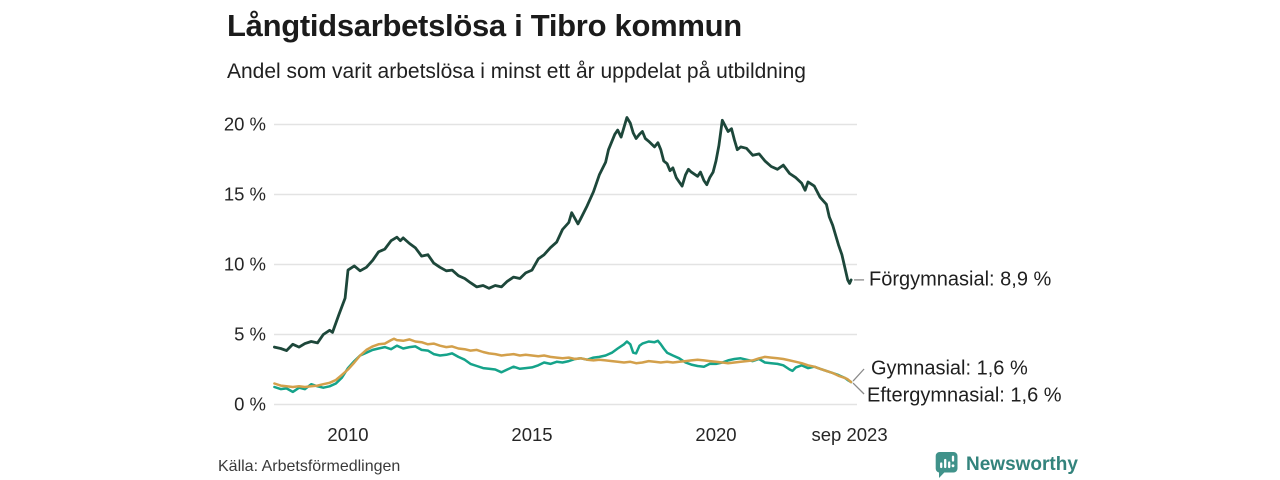  What do you see at coordinates (715, 434) in the screenshot?
I see `x-tick-label: 2020` at bounding box center [715, 434].